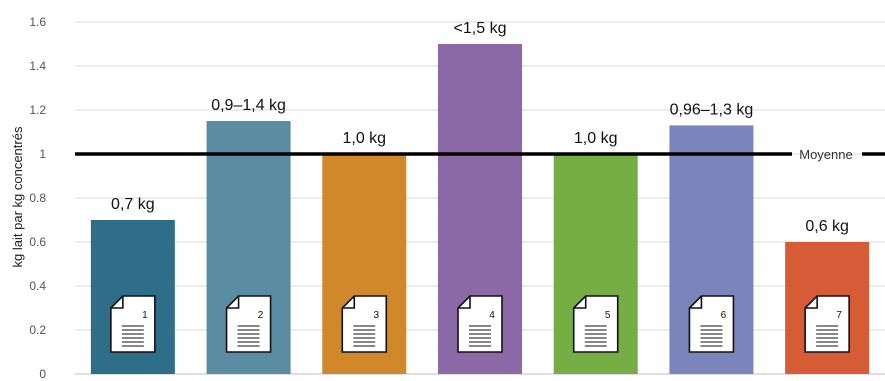 The height and width of the screenshot is (381, 885). What do you see at coordinates (839, 315) in the screenshot?
I see `document-number: 7` at bounding box center [839, 315].